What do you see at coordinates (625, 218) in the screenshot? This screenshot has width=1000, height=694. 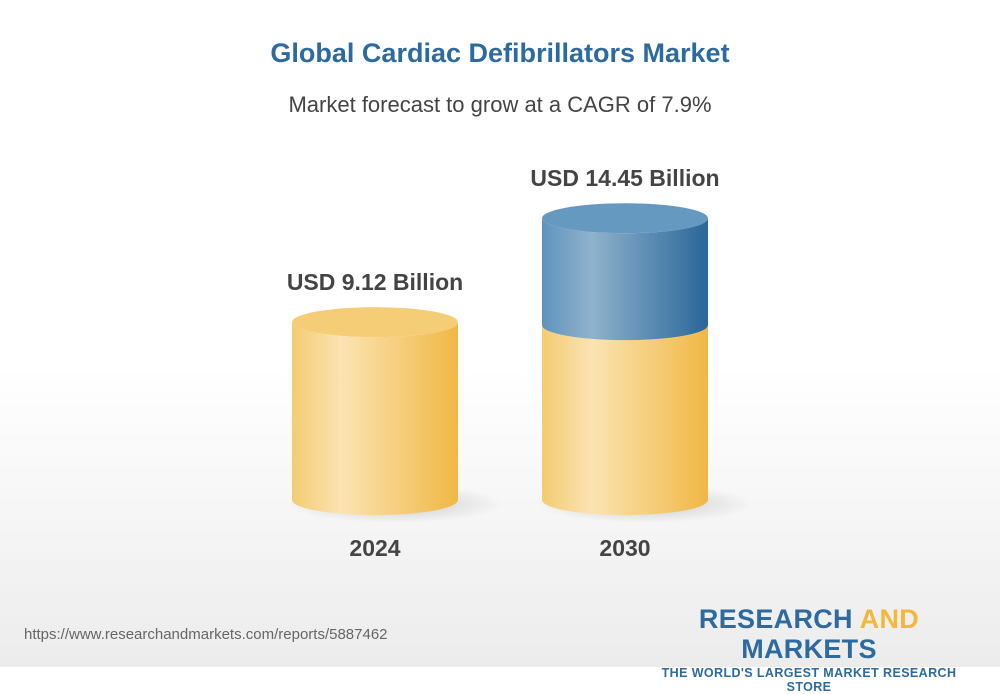 I see `cylinder-top-2030` at bounding box center [625, 218].